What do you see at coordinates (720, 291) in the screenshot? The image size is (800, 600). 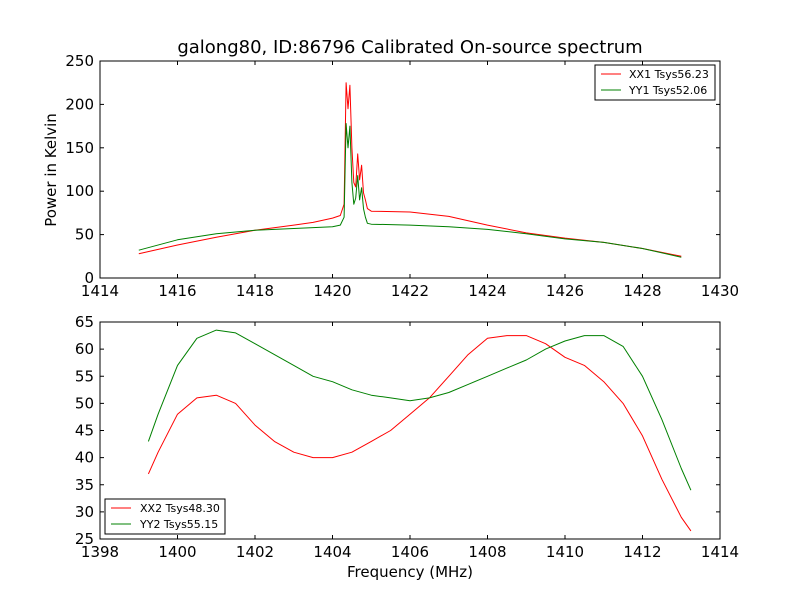 I see `top-x-tick-label: 1430` at bounding box center [720, 291].